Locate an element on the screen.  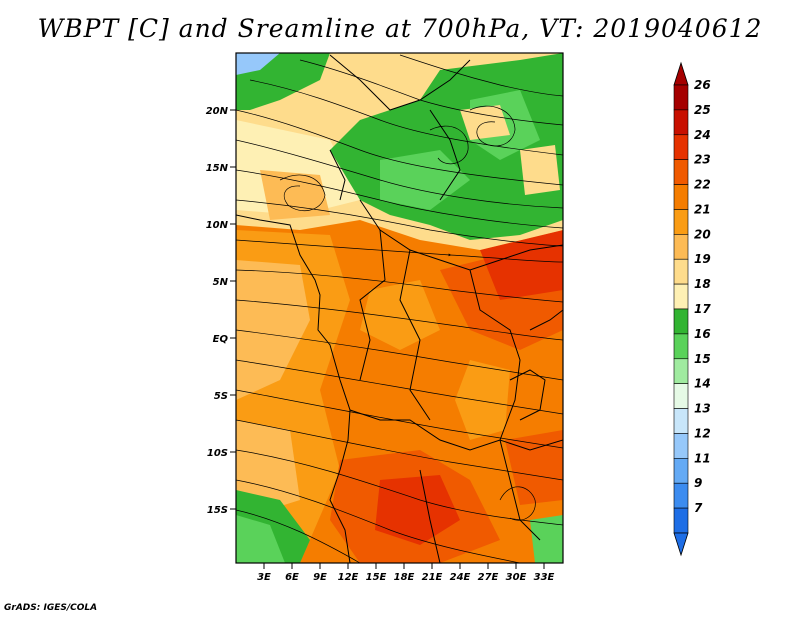
lat-label: 15N is located at coordinates (217, 168).